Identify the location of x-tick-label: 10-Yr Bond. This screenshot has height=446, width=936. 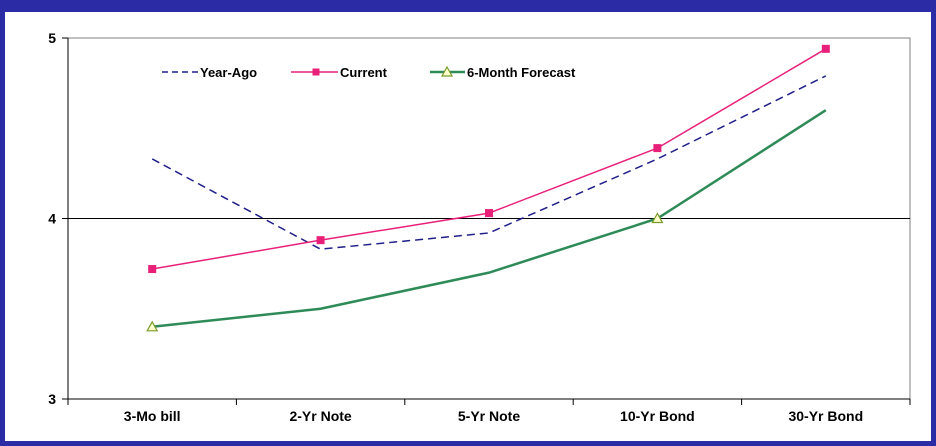
(657, 416).